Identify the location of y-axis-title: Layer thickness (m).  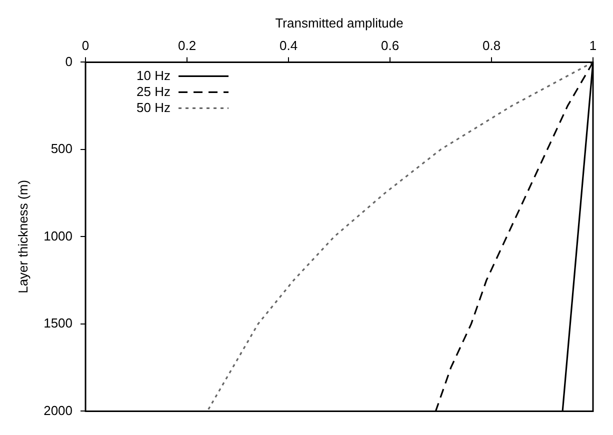
(22, 237).